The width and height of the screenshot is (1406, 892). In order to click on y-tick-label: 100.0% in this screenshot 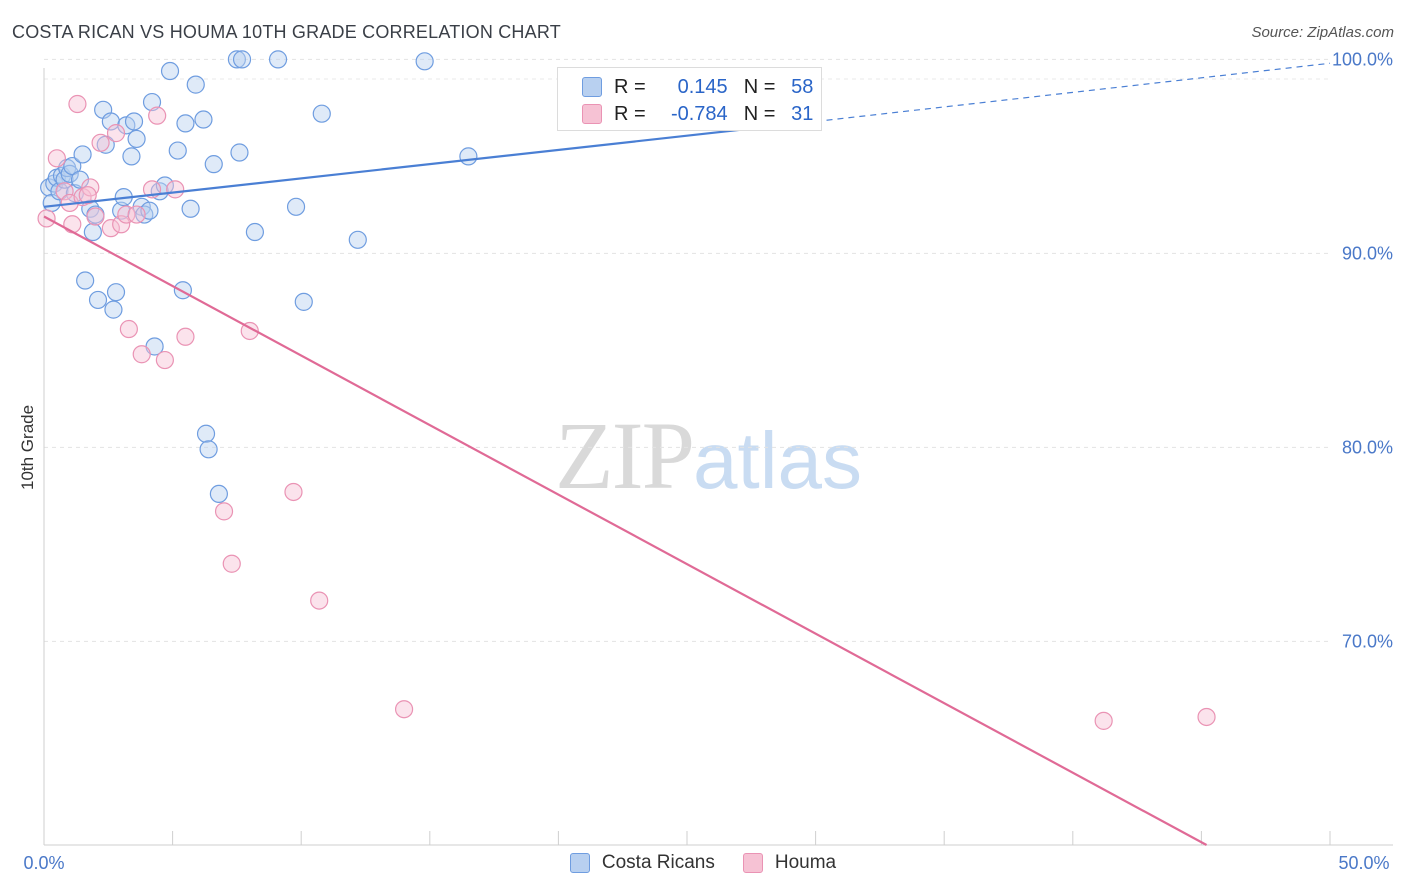, I will do `click(1362, 59)`.